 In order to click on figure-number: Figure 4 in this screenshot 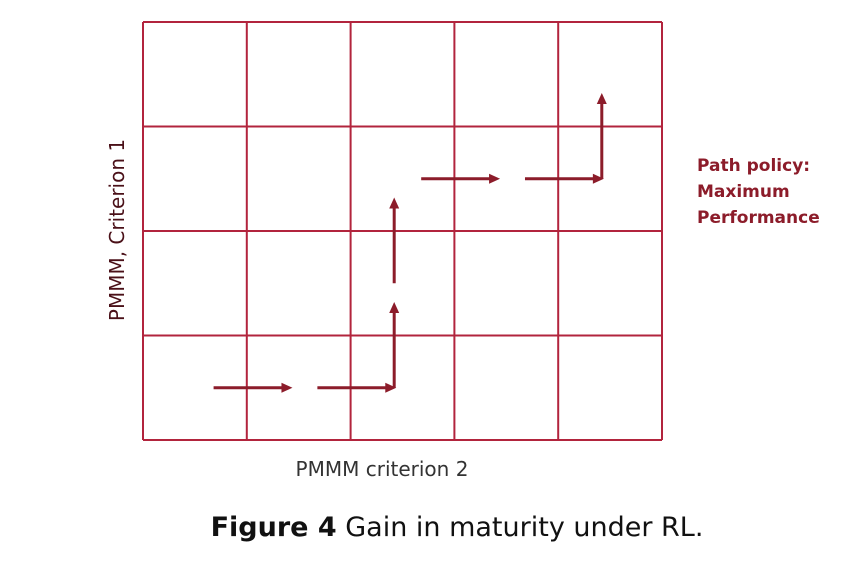, I will do `click(274, 527)`.